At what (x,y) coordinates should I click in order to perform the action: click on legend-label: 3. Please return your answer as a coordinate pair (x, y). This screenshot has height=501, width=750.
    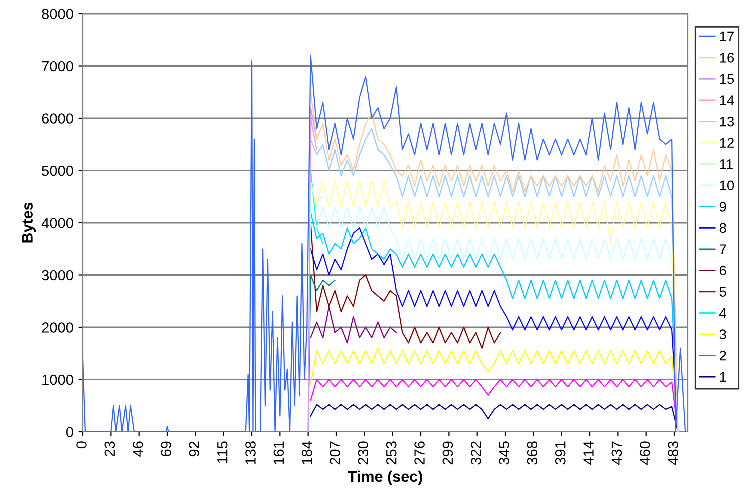
    Looking at the image, I should click on (723, 335).